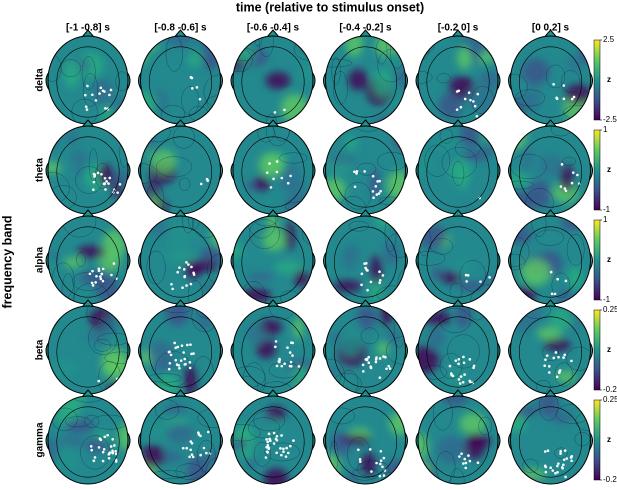 The image size is (617, 490). Describe the element at coordinates (597, 440) in the screenshot. I see `colorbar` at that location.